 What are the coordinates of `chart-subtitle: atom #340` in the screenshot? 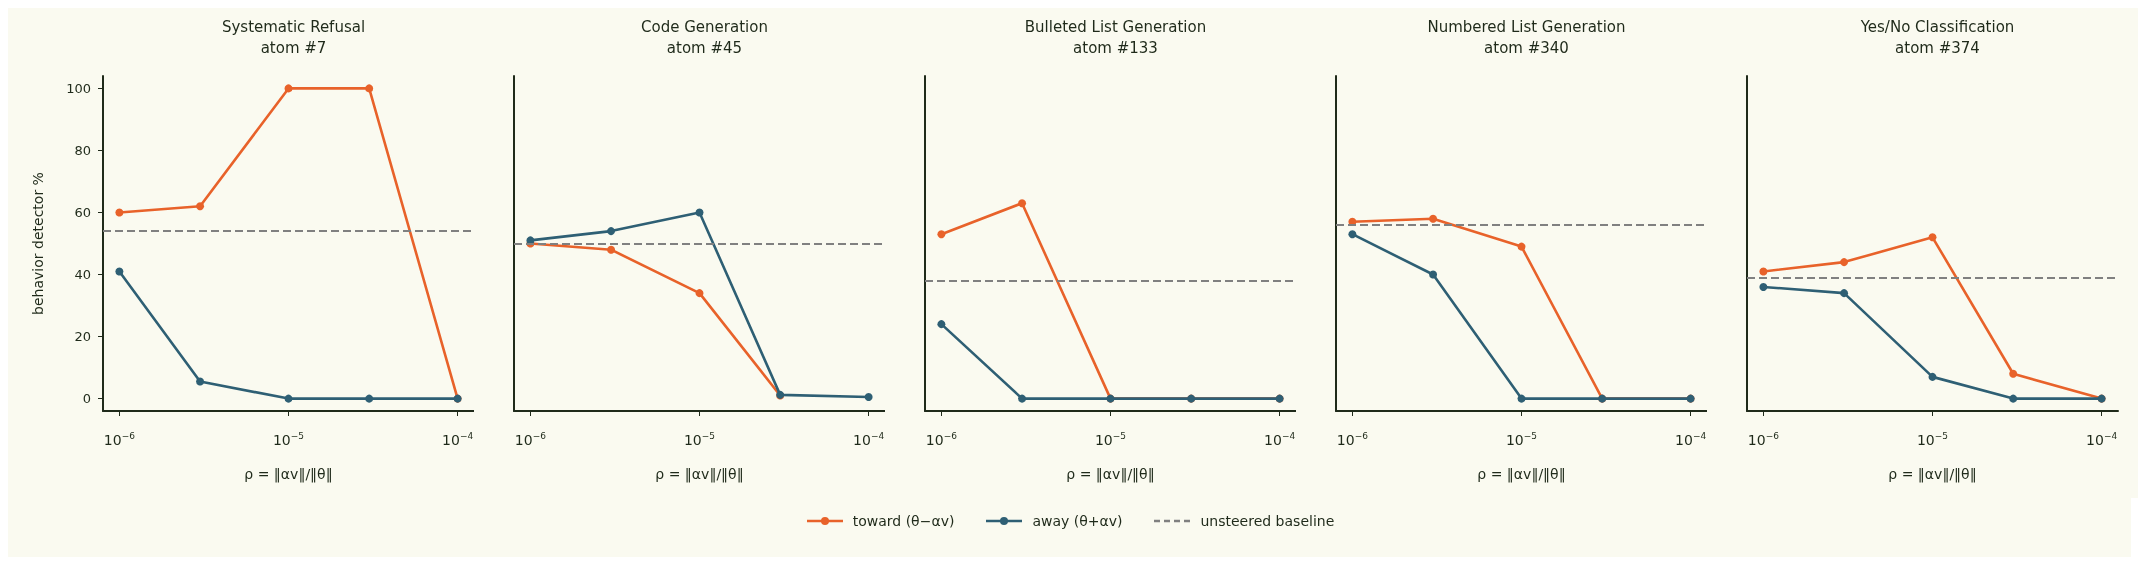 It's located at (1526, 47).